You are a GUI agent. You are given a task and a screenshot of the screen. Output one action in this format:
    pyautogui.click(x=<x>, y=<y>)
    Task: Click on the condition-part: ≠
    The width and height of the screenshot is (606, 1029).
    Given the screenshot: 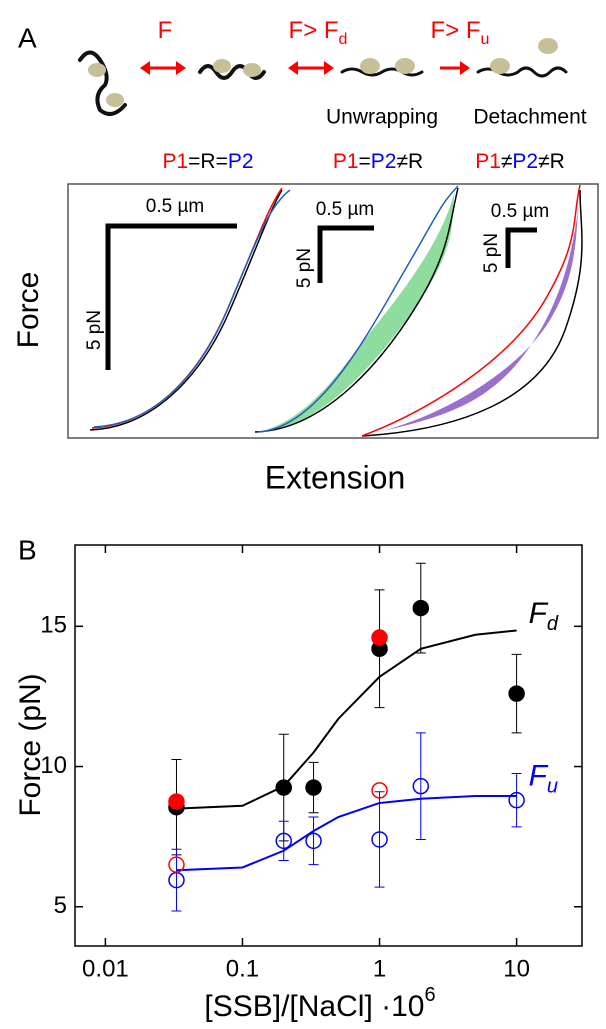 What is the action you would take?
    pyautogui.click(x=507, y=161)
    